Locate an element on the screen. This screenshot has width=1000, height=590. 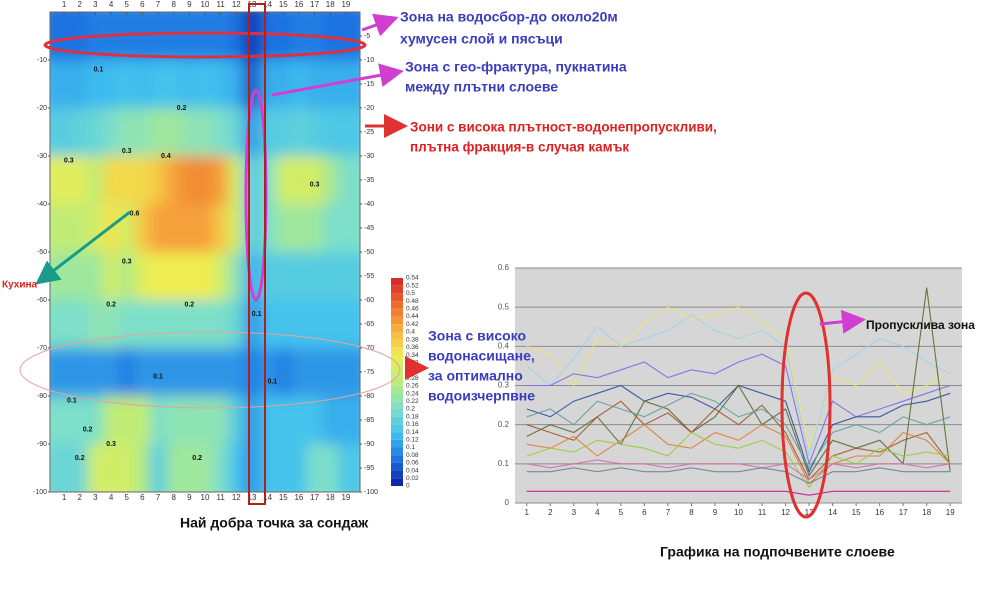
x-tick-label: 5 is located at coordinates (621, 512).